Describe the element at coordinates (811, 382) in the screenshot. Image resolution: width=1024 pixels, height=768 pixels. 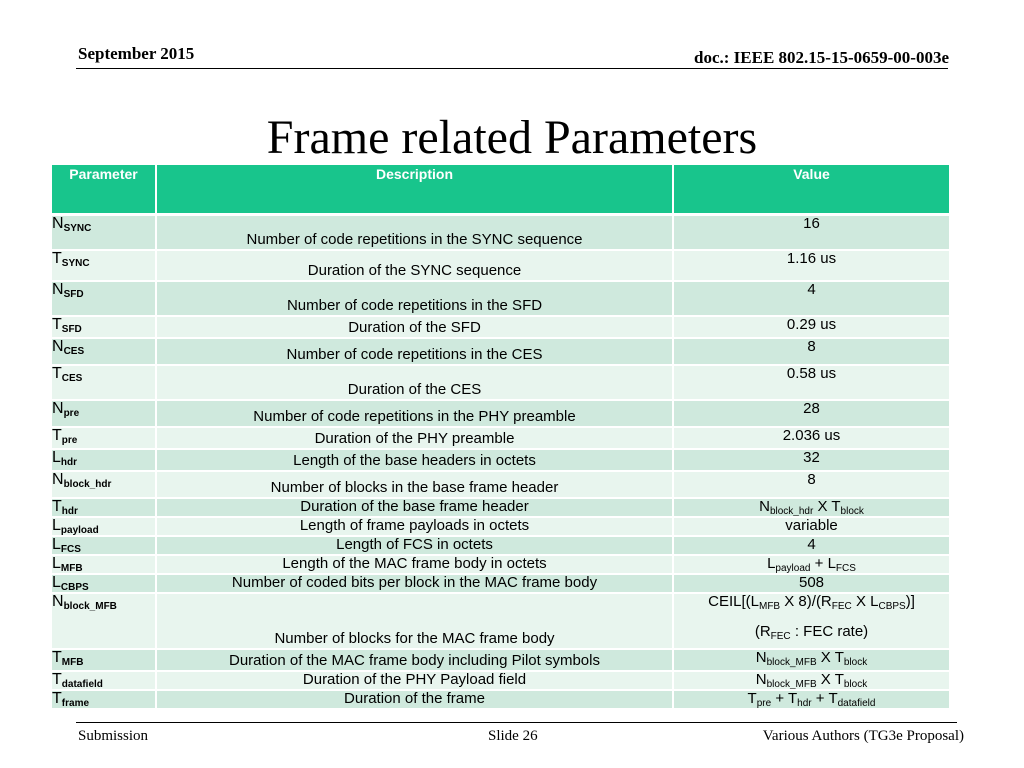
I see `value-cell: 0.58 us` at that location.